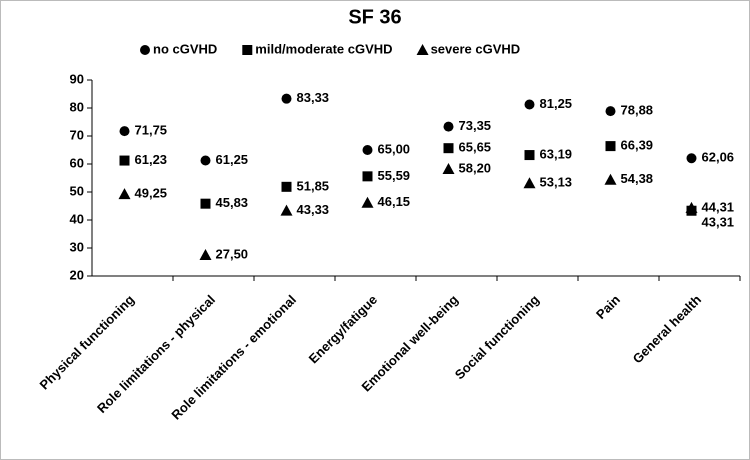  Describe the element at coordinates (313, 209) in the screenshot. I see `data-label: 43,33` at that location.